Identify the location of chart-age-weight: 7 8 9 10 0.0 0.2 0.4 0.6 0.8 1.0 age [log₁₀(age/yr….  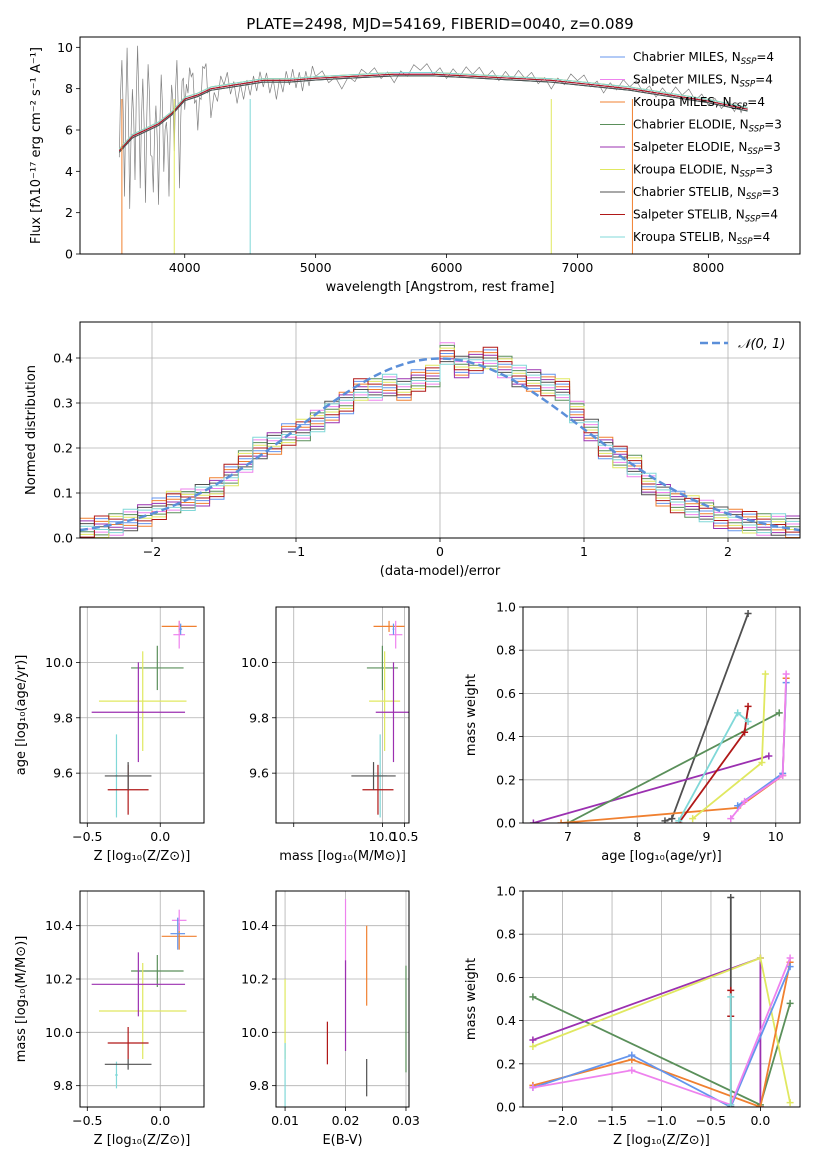
(632, 732).